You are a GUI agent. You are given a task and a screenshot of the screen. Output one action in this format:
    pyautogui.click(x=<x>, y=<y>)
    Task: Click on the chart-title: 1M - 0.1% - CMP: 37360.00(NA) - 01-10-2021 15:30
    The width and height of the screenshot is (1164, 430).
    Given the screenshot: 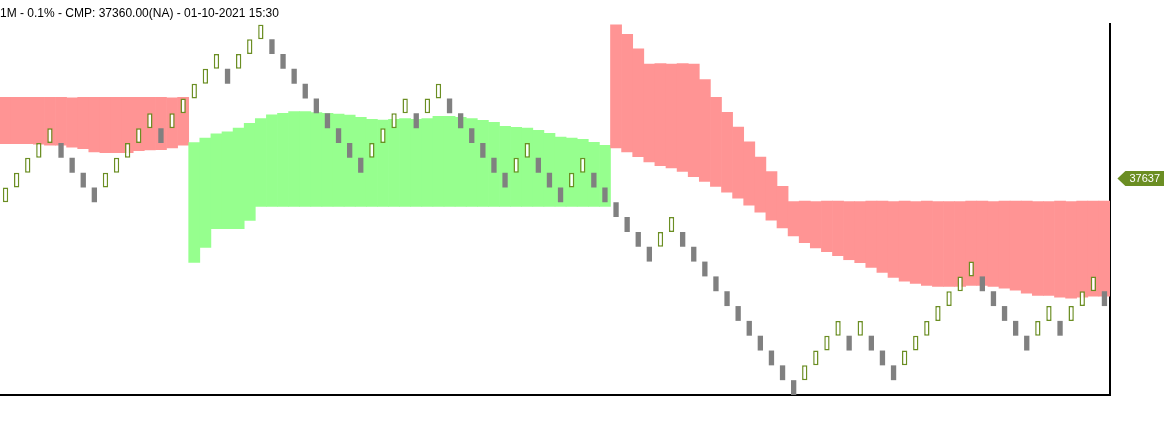 What is the action you would take?
    pyautogui.click(x=140, y=12)
    